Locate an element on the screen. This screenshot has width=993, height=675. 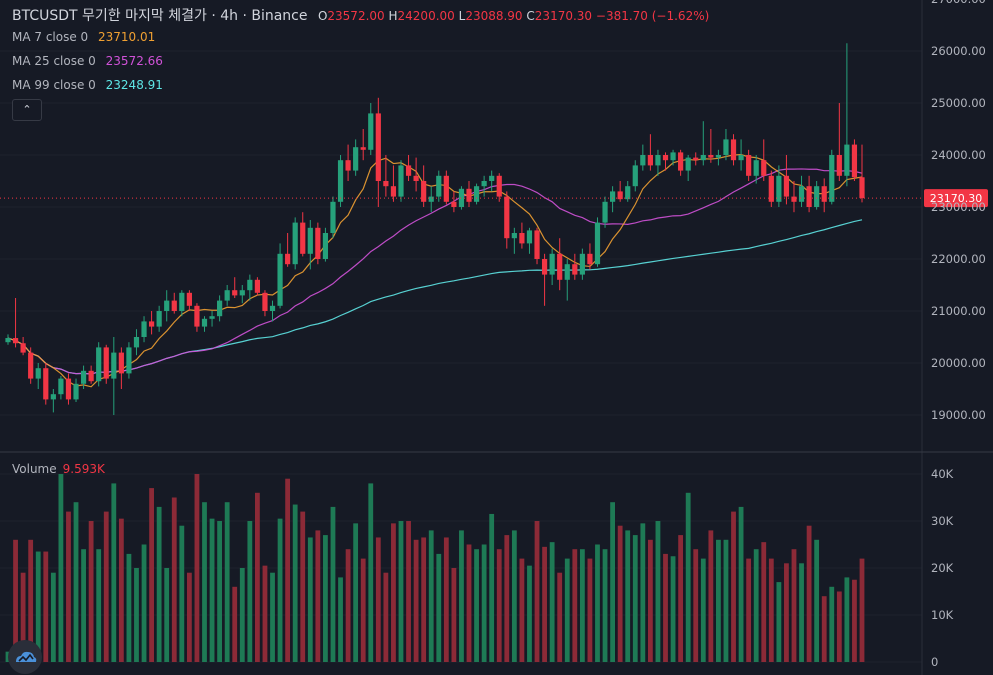
volume-axis-tick: 30K is located at coordinates (942, 521).